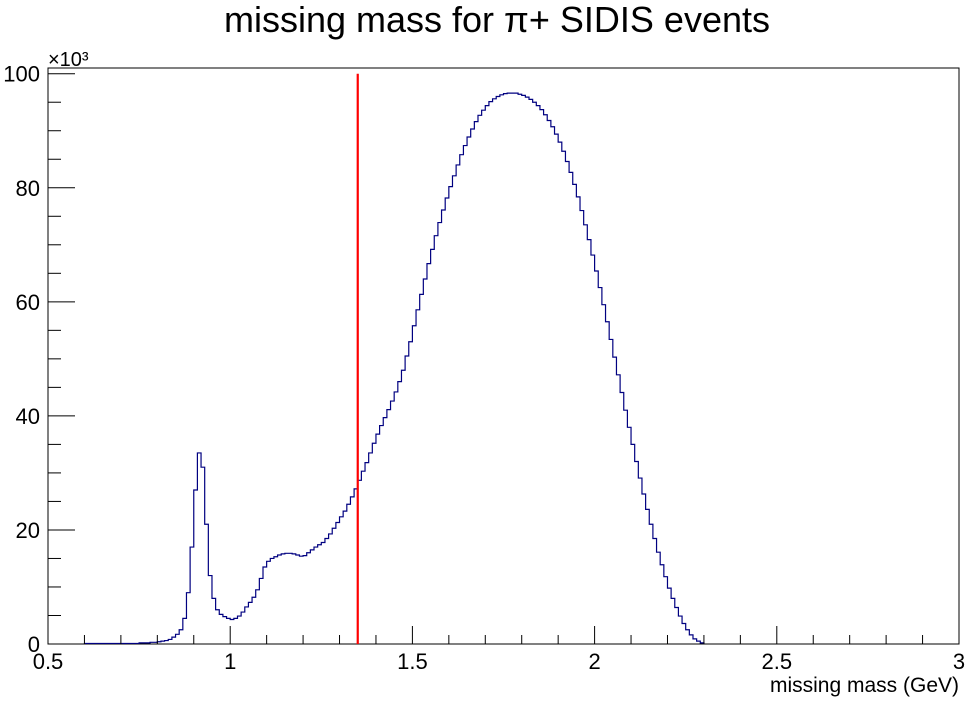 This screenshot has width=970, height=703. Describe the element at coordinates (34, 644) in the screenshot. I see `y-tick-label: 0` at that location.